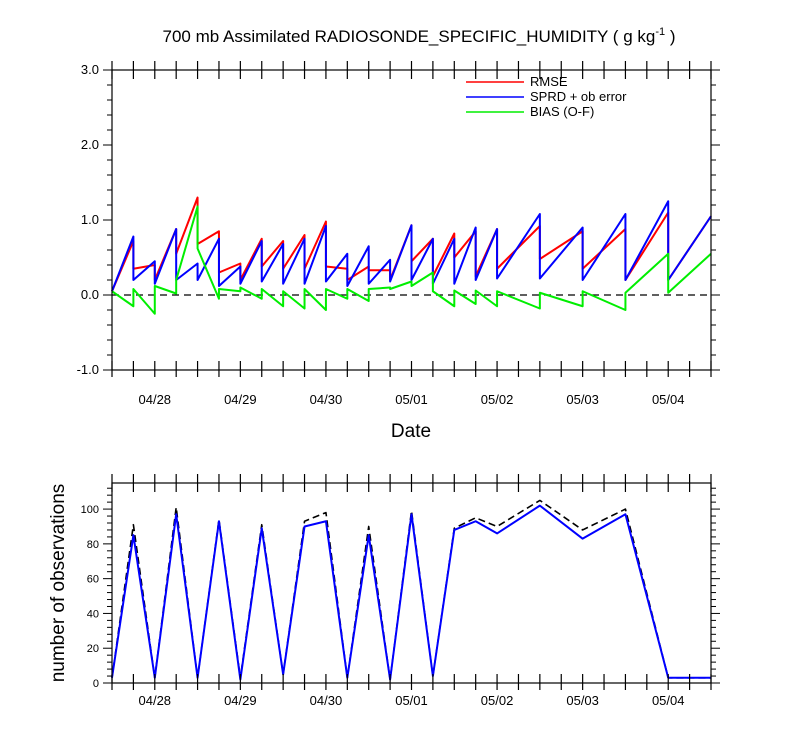 Image resolution: width=800 pixels, height=750 pixels. What do you see at coordinates (90, 294) in the screenshot?
I see `y-tick-label: 0.0` at bounding box center [90, 294].